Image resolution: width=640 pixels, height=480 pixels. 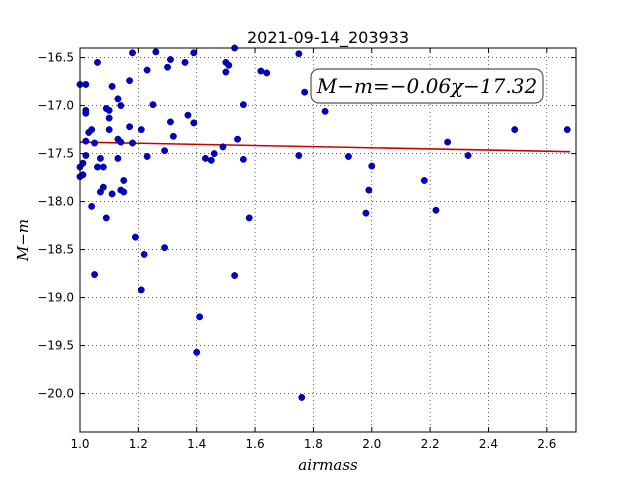 What do you see at coordinates (23, 240) in the screenshot?
I see `y-axis-label: M−m` at bounding box center [23, 240].